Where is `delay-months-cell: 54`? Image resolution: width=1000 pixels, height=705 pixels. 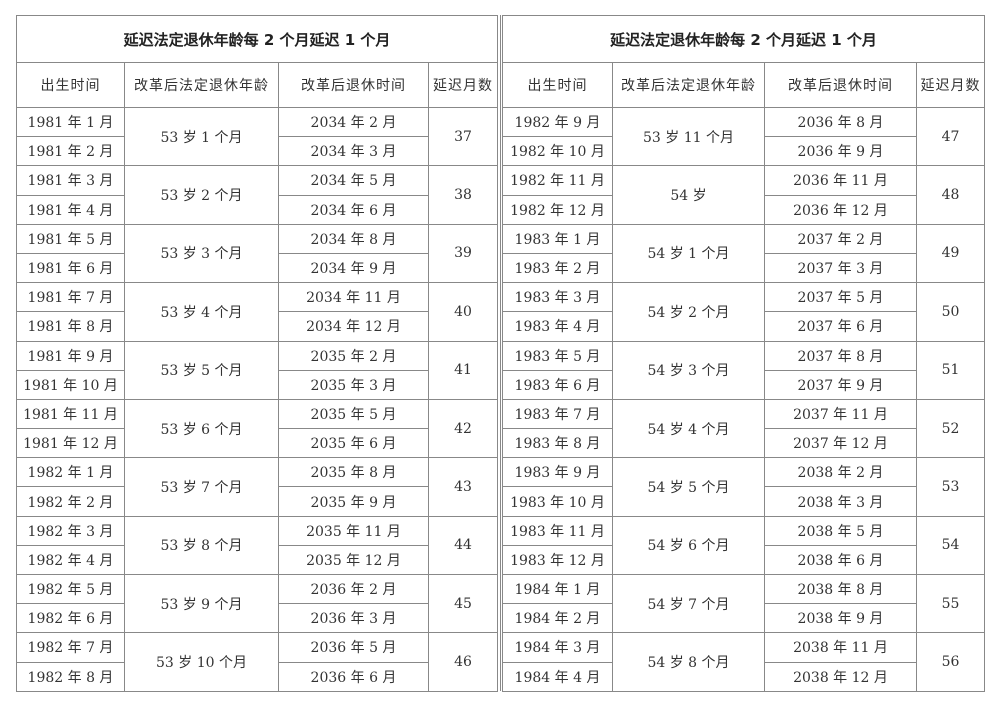 delay-months-cell: 54 is located at coordinates (950, 545).